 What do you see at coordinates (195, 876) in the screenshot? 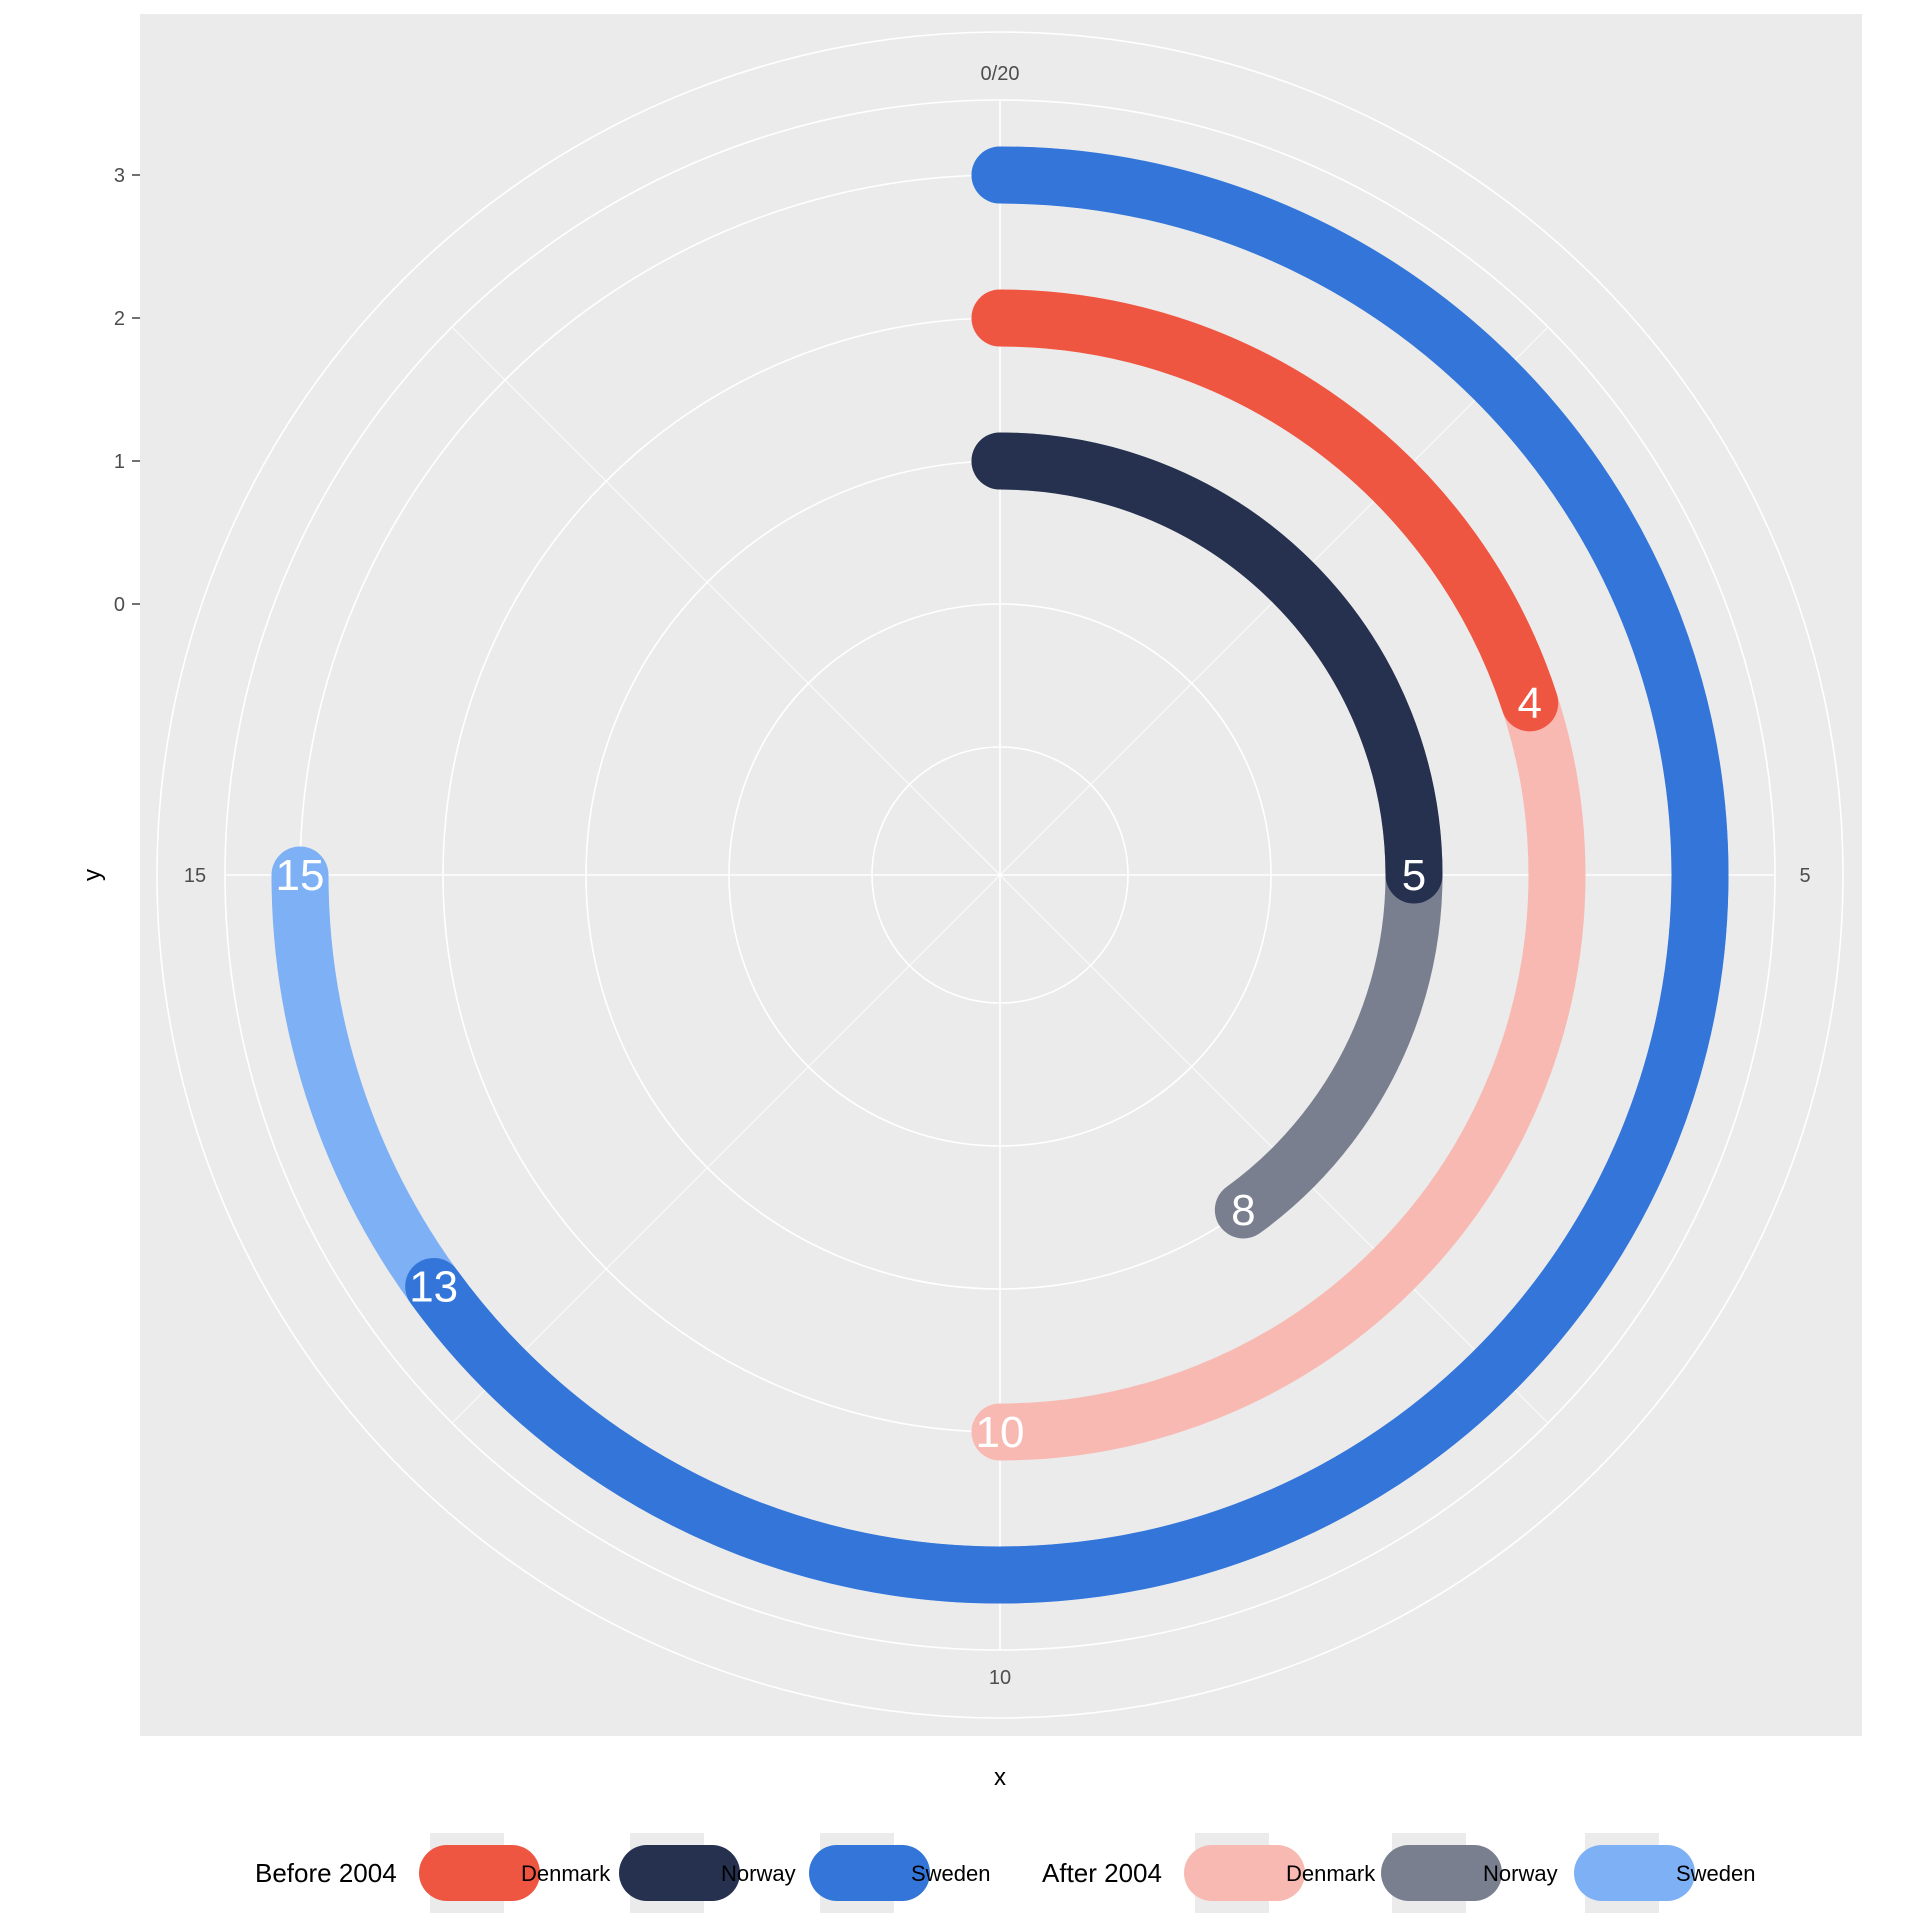
I see `theta-tick-label: 15` at bounding box center [195, 876].